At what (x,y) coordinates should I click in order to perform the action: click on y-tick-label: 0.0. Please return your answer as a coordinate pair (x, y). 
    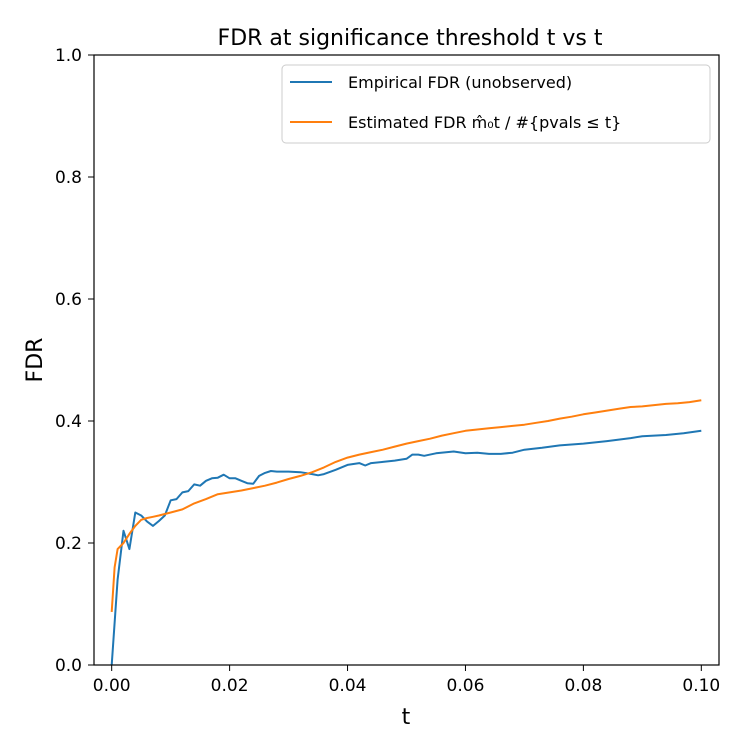
    Looking at the image, I should click on (68, 666).